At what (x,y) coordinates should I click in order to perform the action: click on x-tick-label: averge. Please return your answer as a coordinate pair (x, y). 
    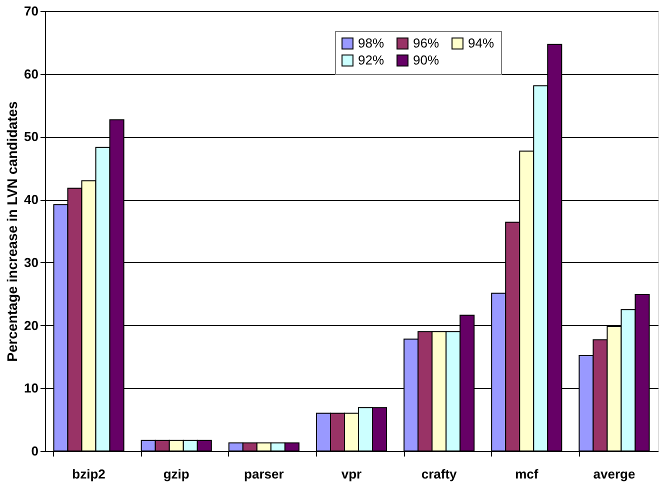
    Looking at the image, I should click on (614, 474).